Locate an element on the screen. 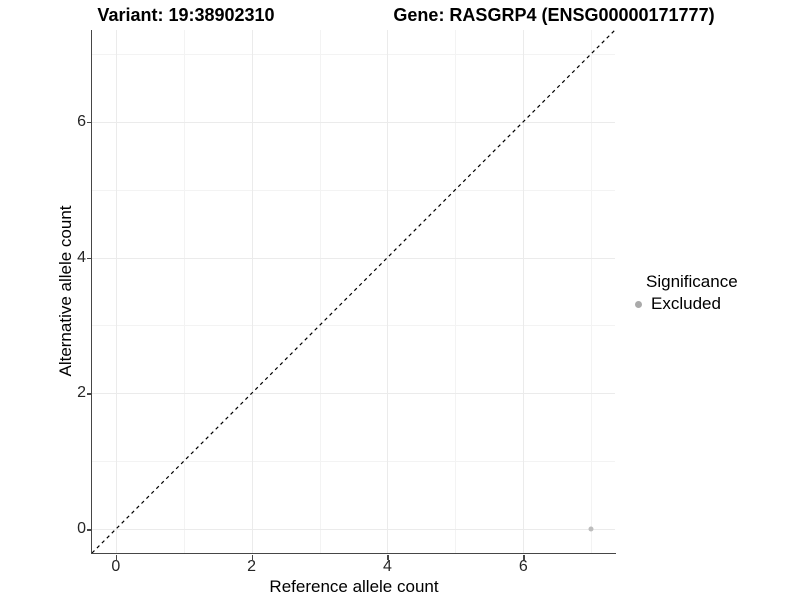  x-tick-label: 4 is located at coordinates (387, 566).